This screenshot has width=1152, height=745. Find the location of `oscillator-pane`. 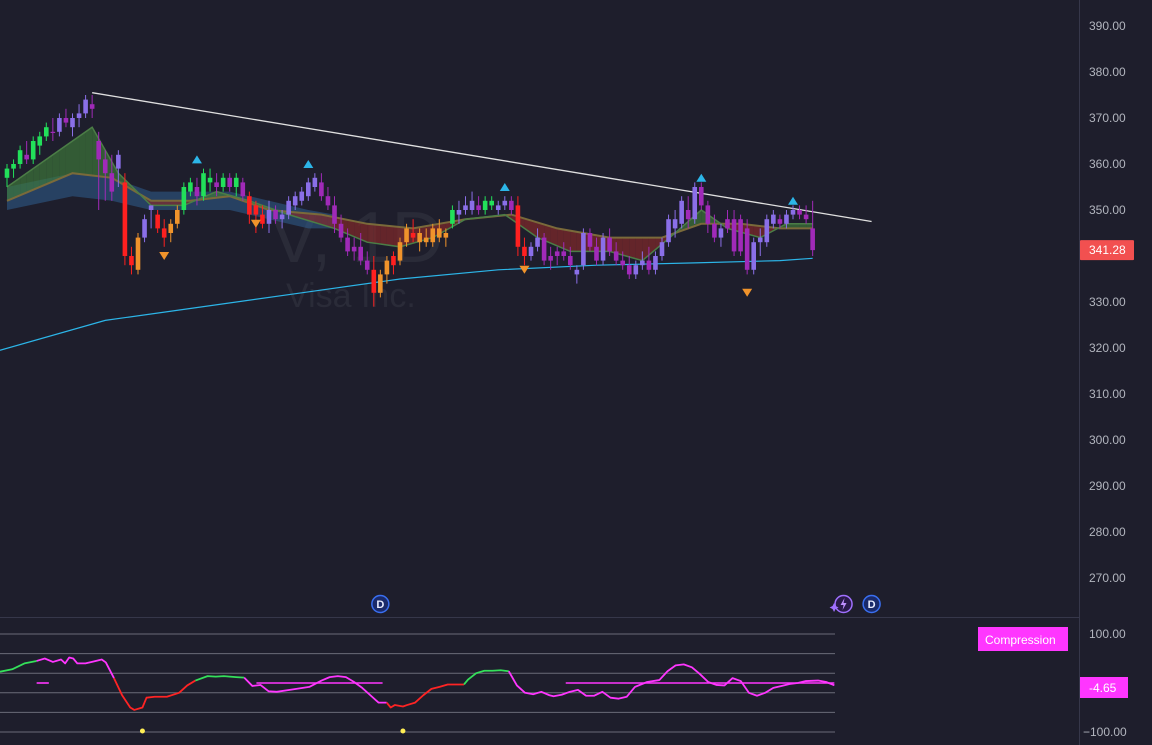

oscillator-pane is located at coordinates (417, 683).